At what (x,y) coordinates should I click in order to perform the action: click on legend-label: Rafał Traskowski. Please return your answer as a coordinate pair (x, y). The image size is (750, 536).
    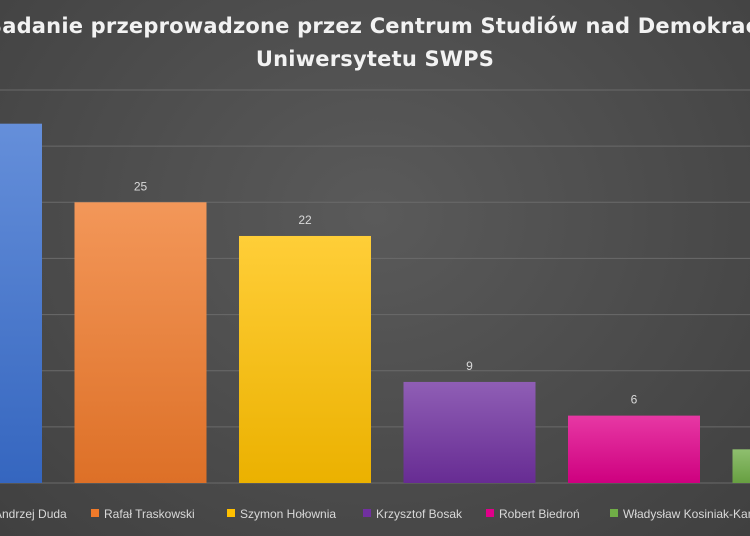
    Looking at the image, I should click on (149, 514).